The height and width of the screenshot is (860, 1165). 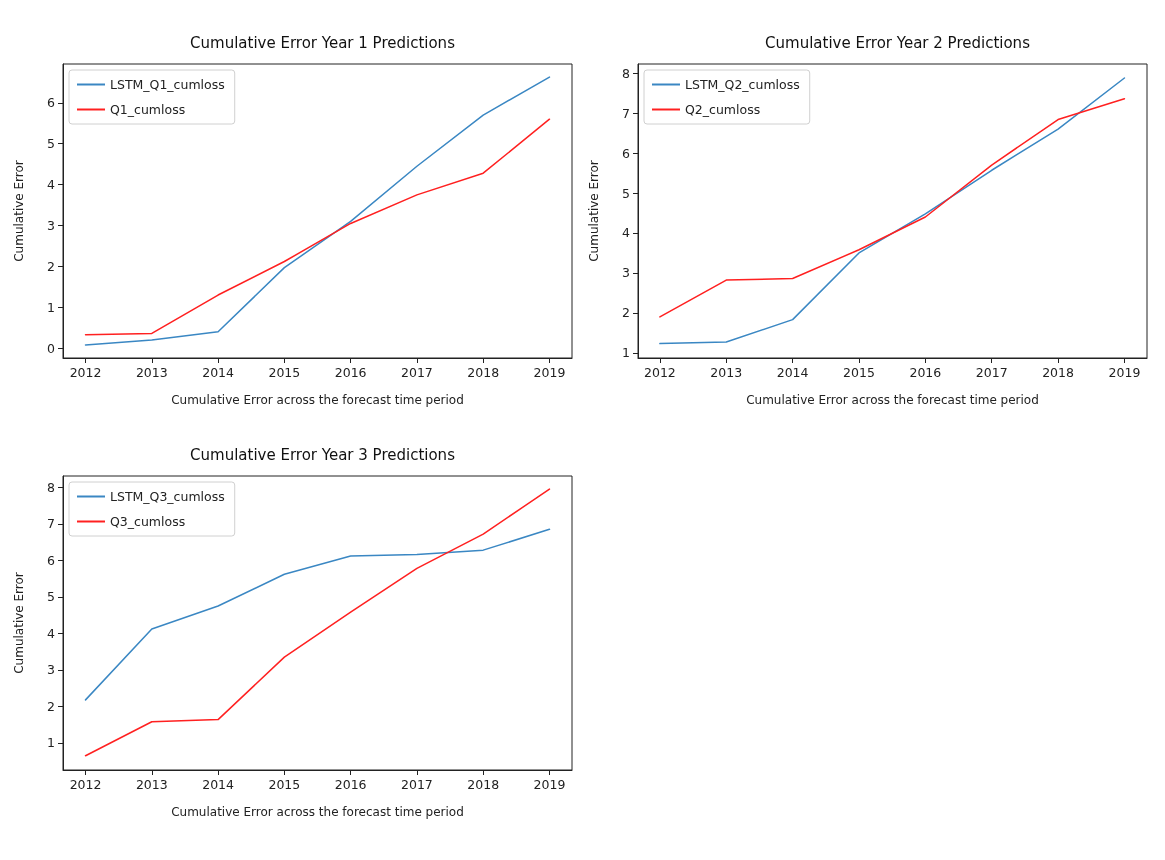 I want to click on legend-label: Q1_cumloss, so click(x=148, y=109).